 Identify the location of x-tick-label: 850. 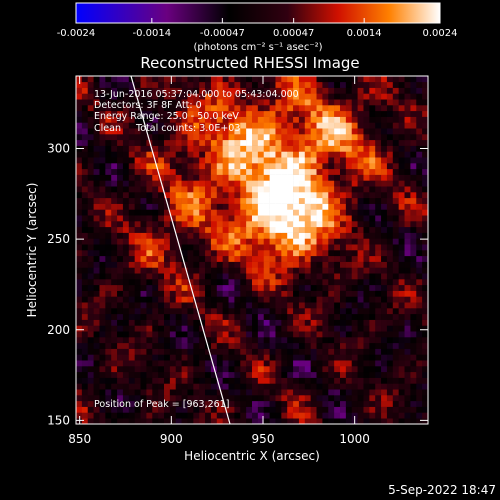
(79, 439).